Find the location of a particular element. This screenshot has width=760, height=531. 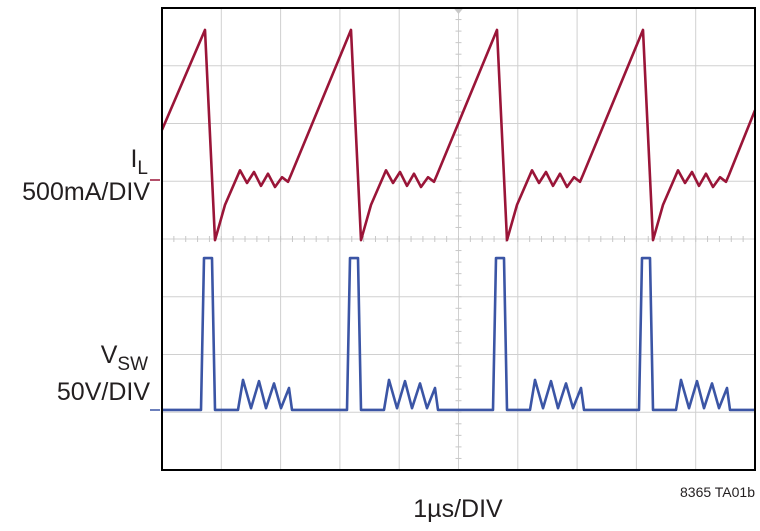

series-label: IL is located at coordinates (139, 162).